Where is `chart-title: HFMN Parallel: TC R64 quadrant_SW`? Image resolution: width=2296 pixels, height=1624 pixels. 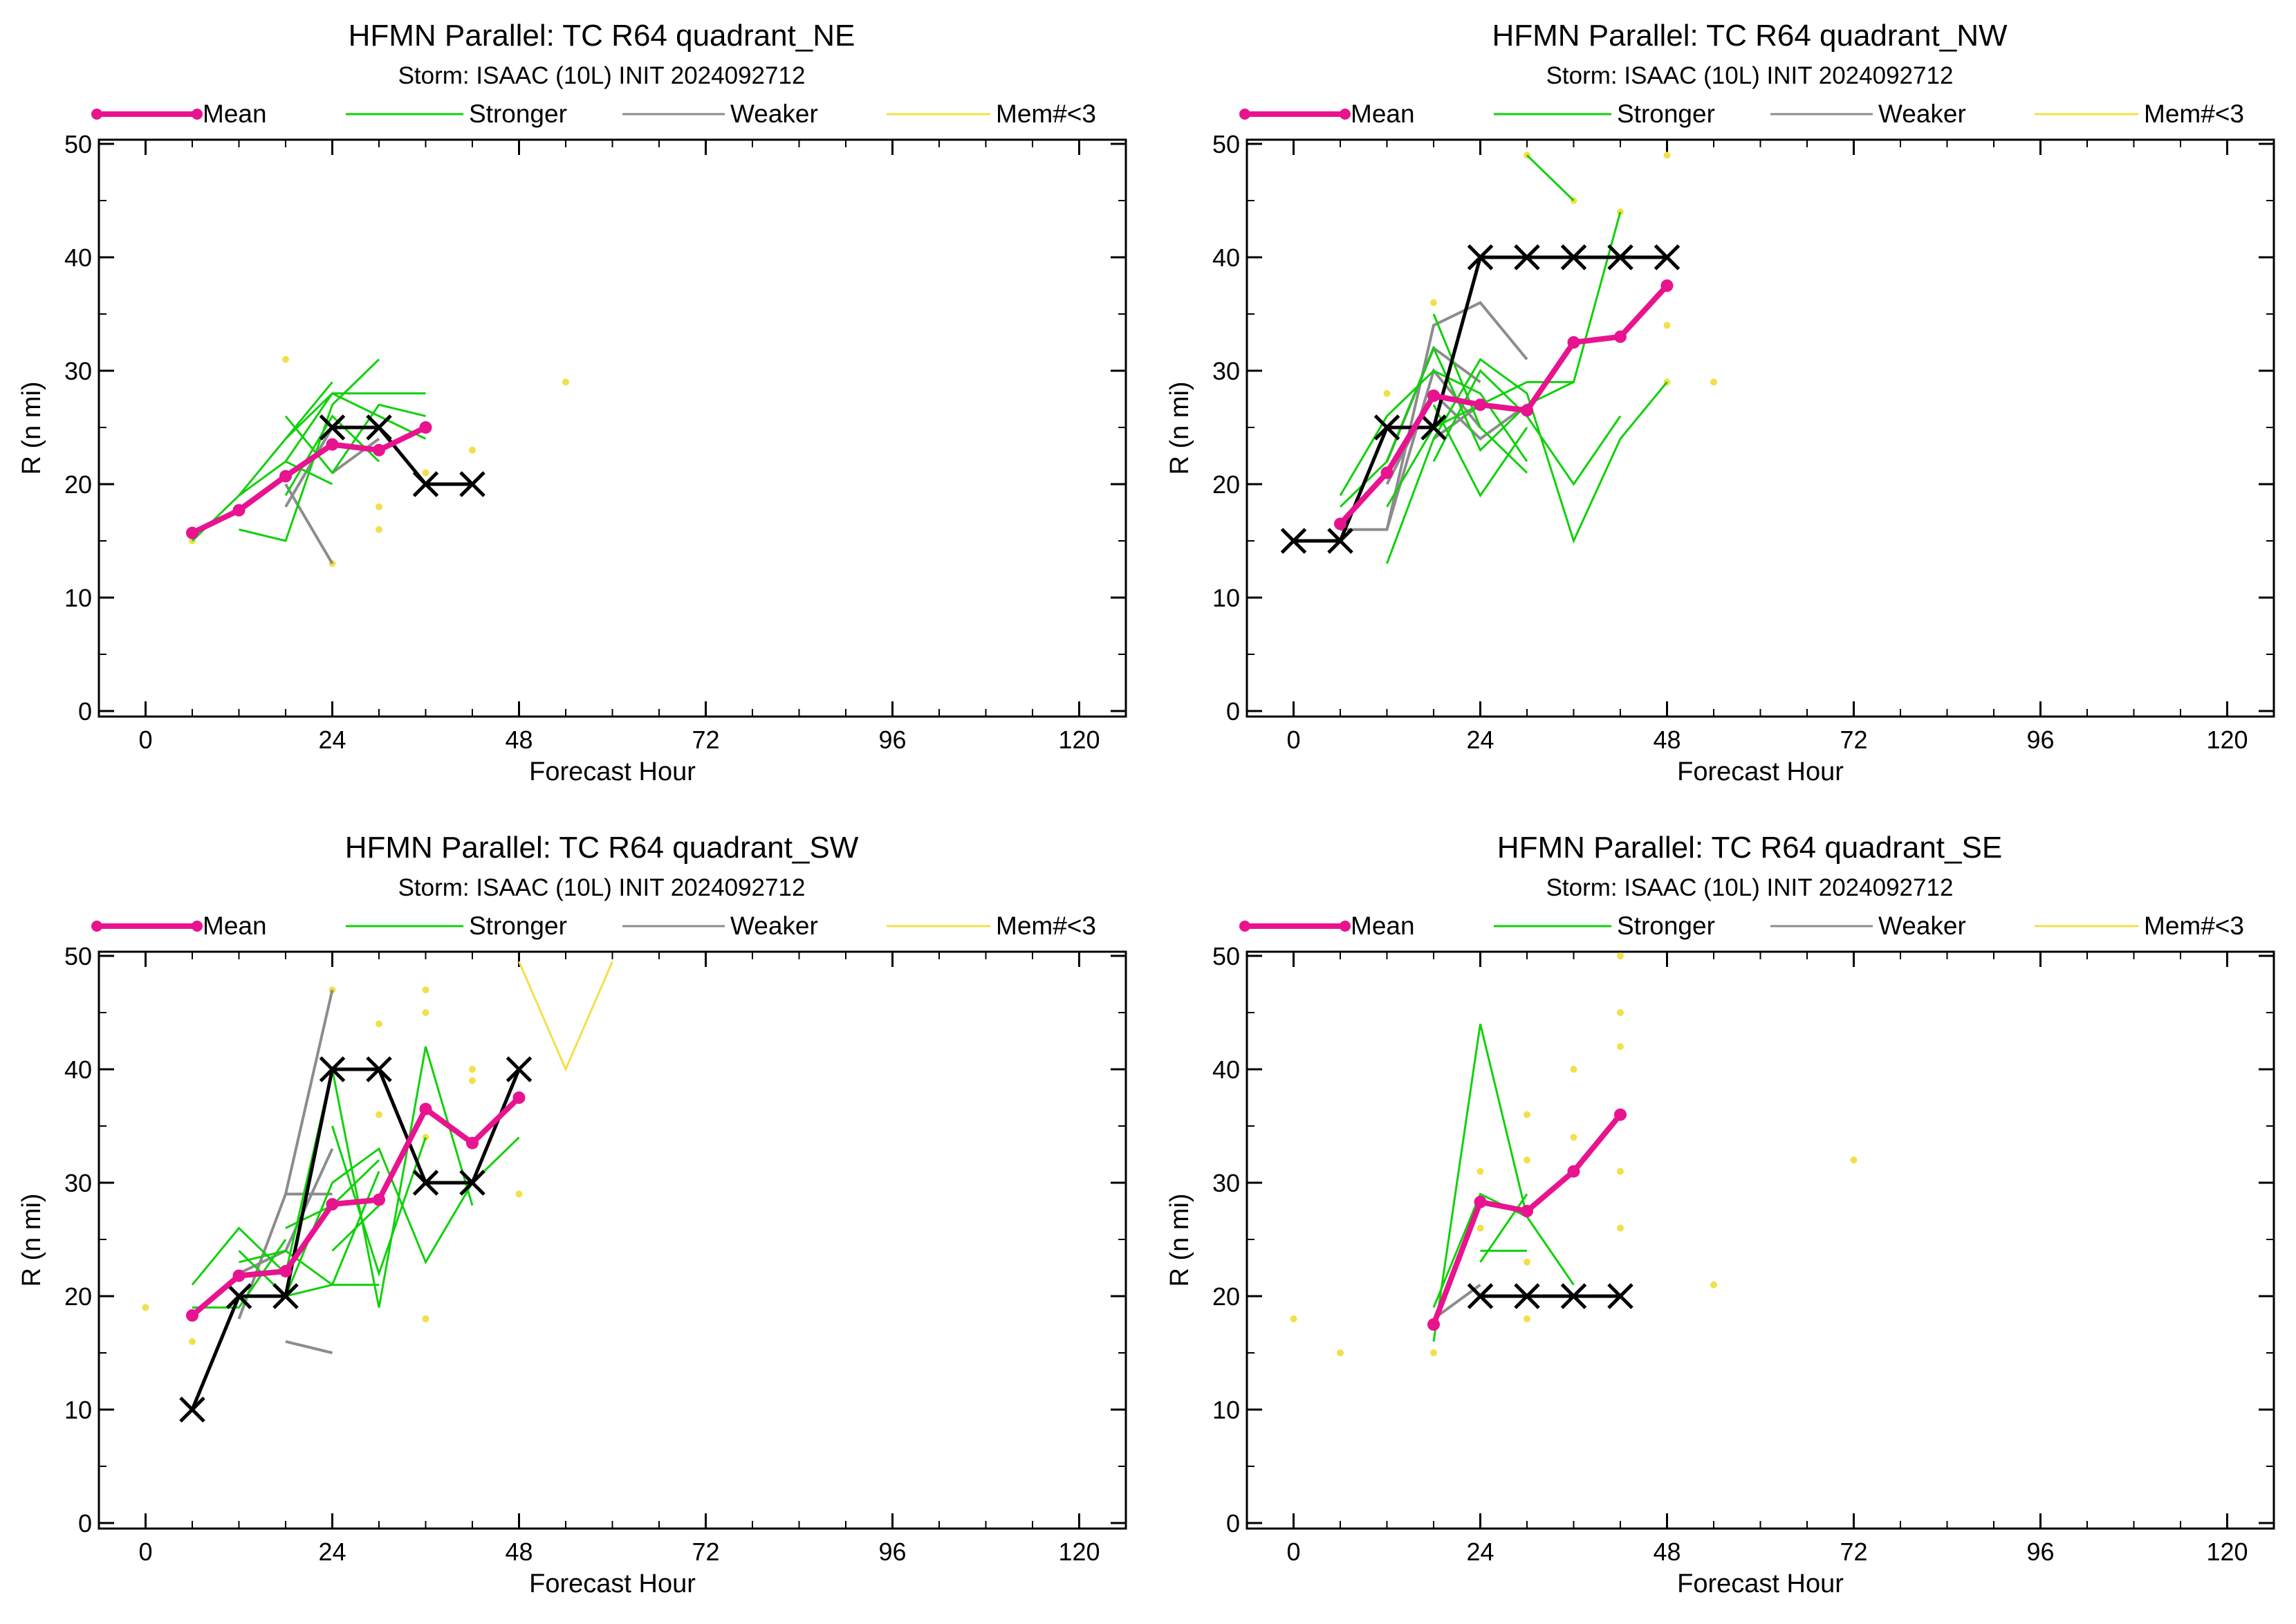
chart-title: HFMN Parallel: TC R64 quadrant_SW is located at coordinates (602, 848).